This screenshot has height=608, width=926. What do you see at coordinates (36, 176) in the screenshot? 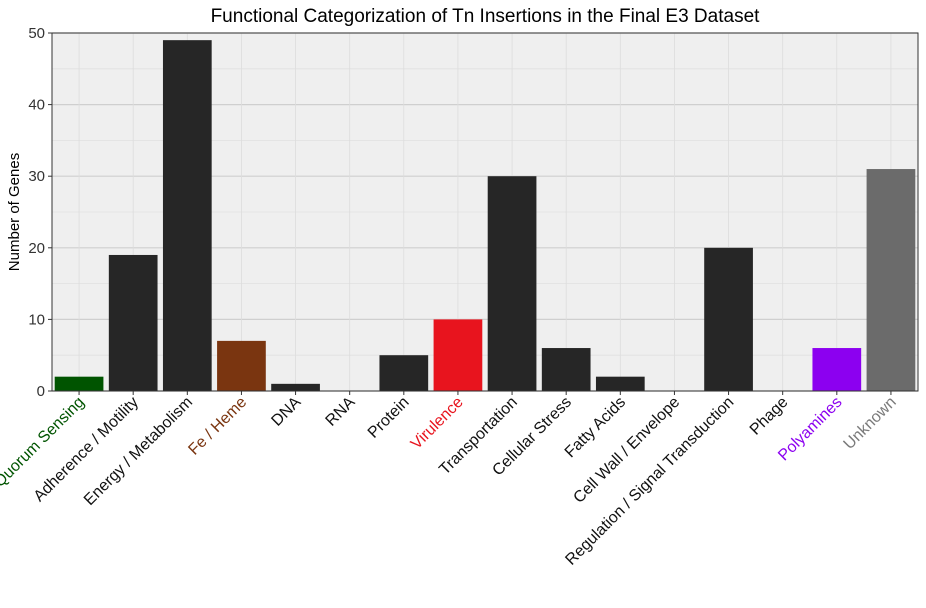
I see `y-tick-label: 30` at bounding box center [36, 176].